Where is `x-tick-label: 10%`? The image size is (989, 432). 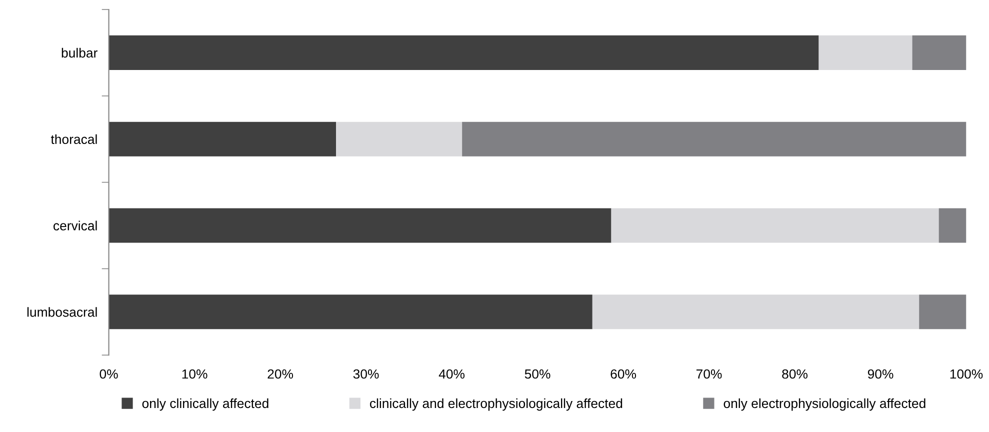 x-tick-label: 10% is located at coordinates (195, 374).